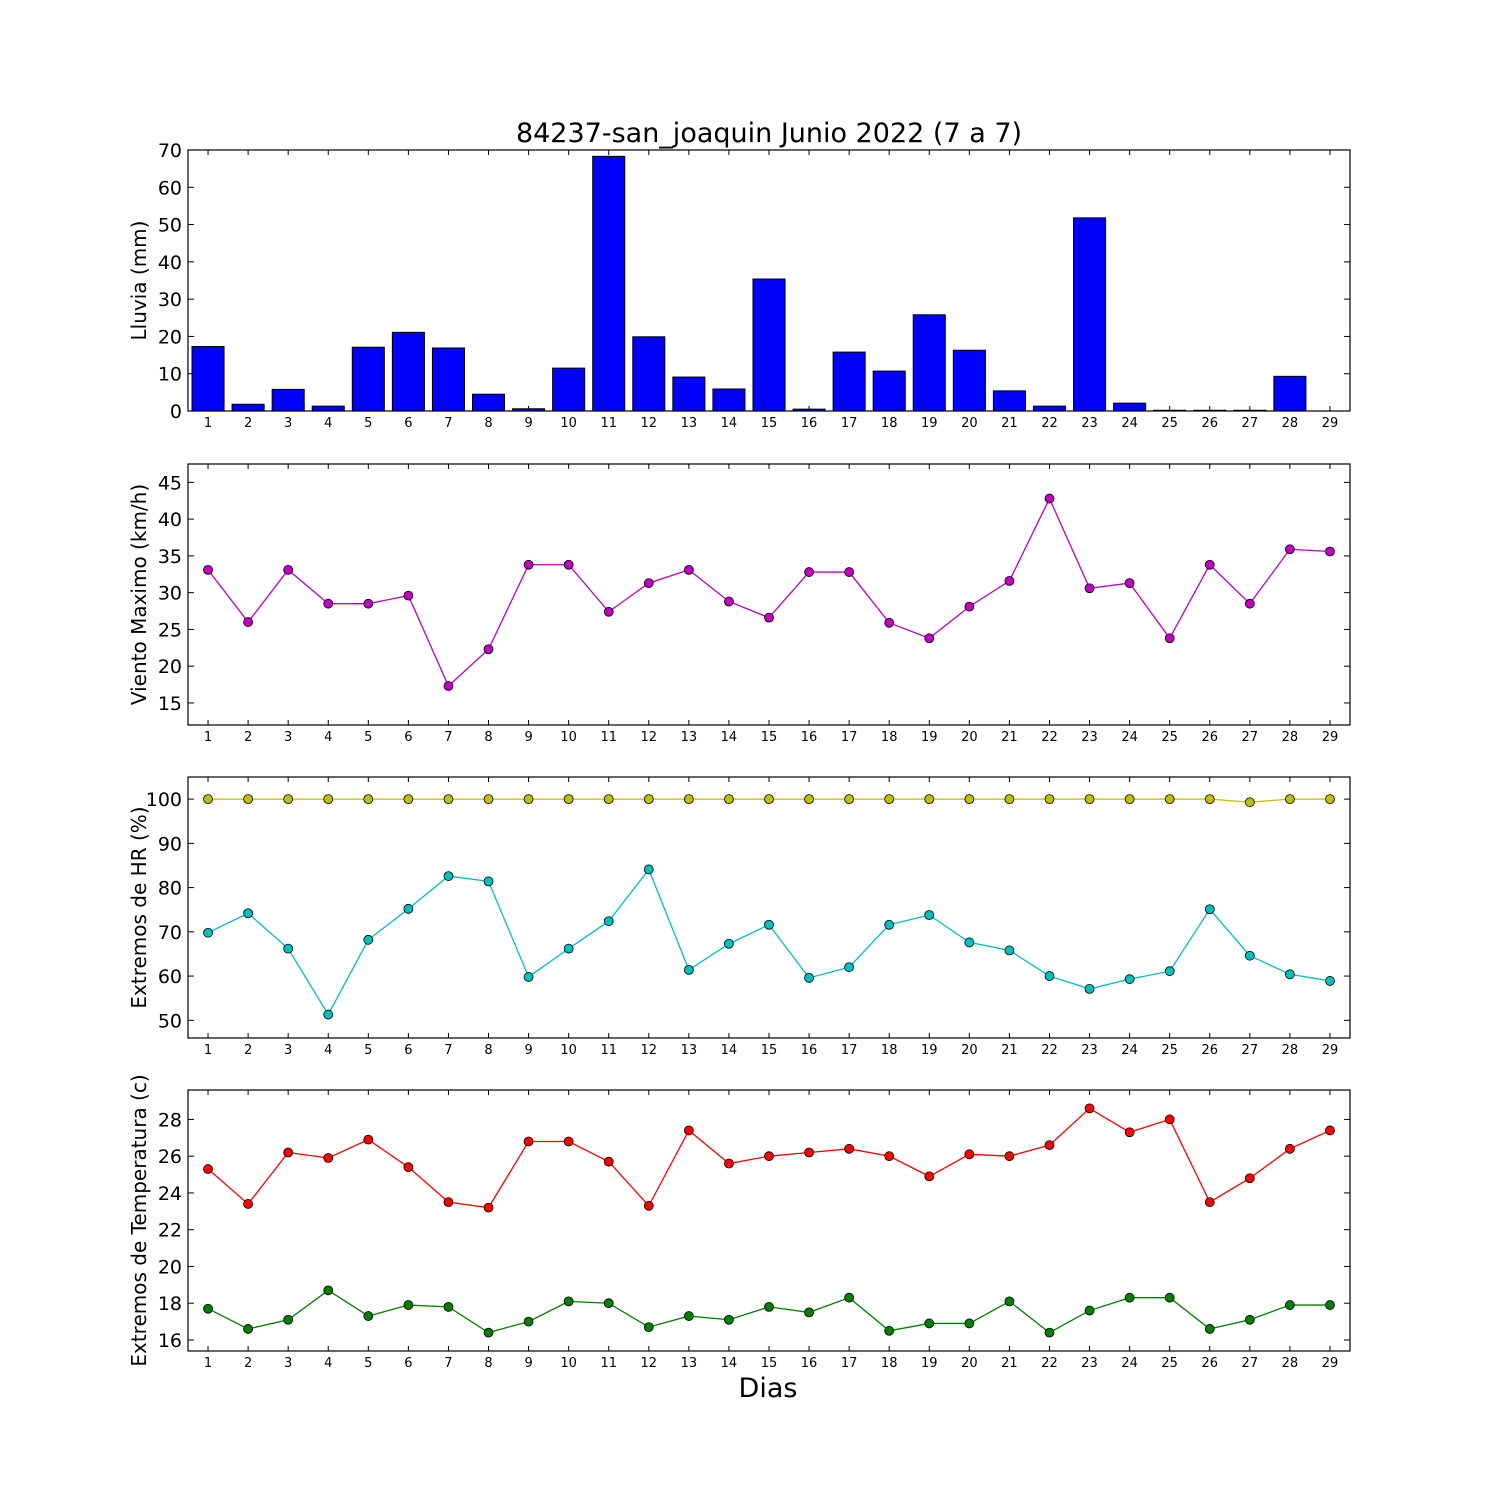 The image size is (1500, 1500). I want to click on y-tick-label: 16, so click(170, 1341).